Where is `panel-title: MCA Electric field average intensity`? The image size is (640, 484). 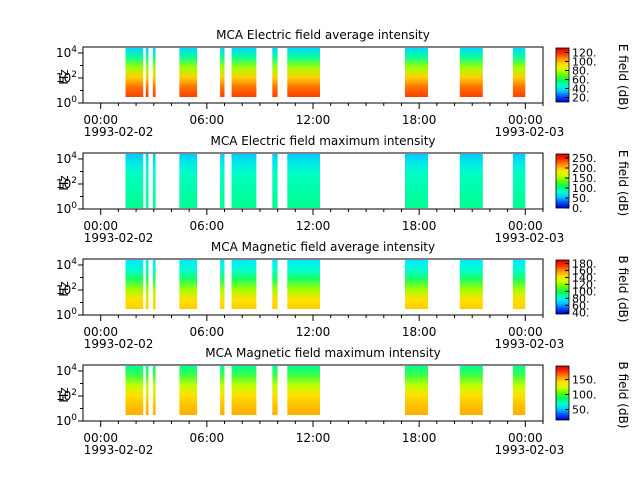 panel-title: MCA Electric field average intensity is located at coordinates (323, 35).